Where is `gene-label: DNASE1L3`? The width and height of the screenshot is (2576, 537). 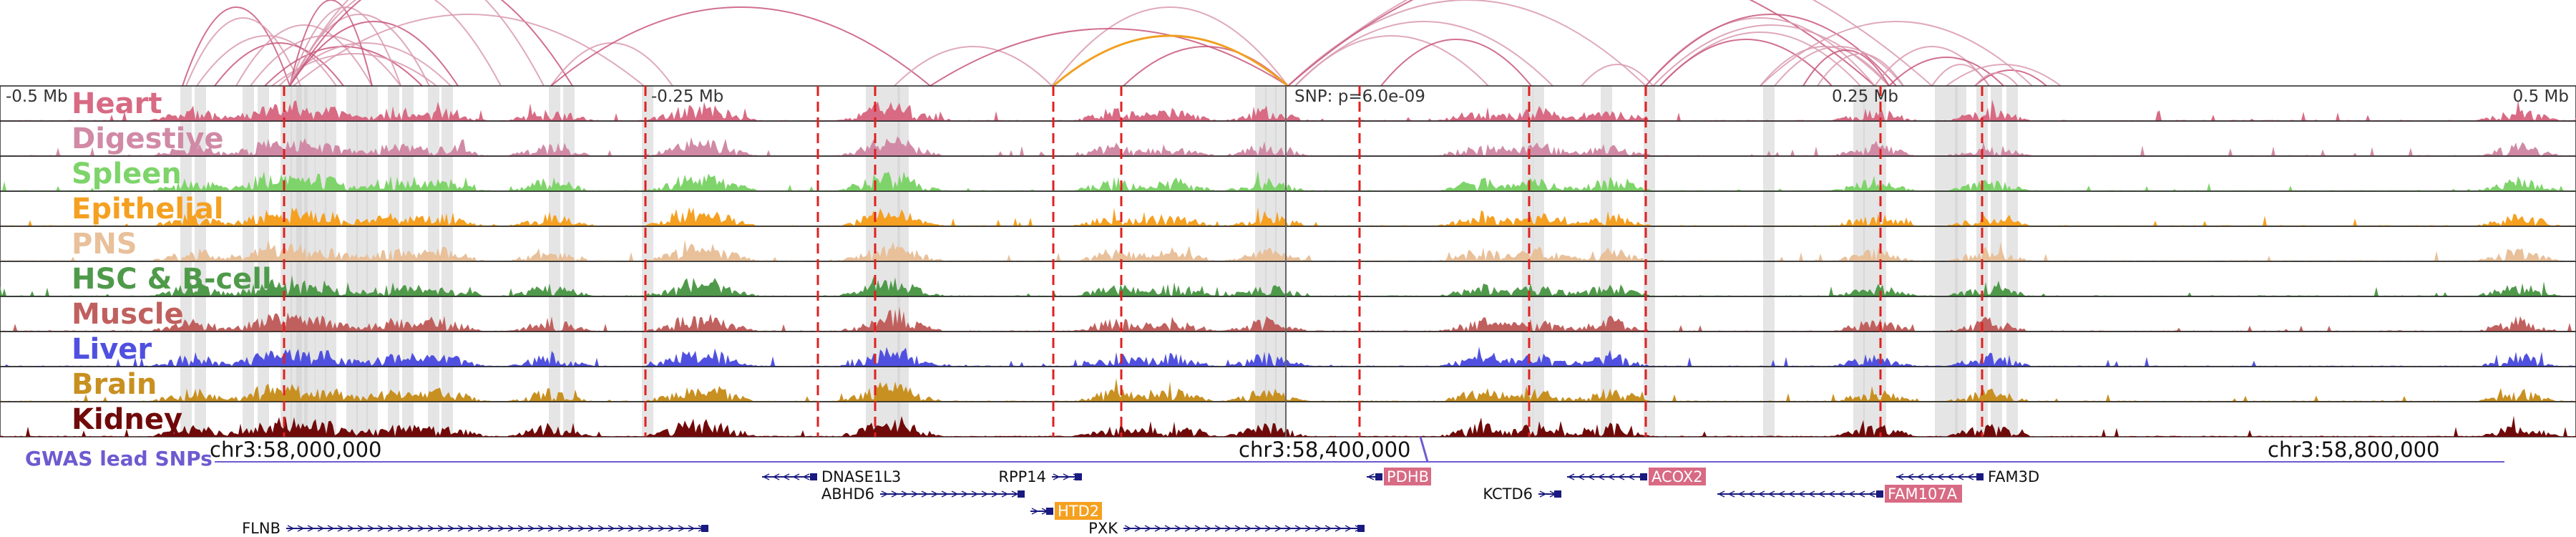 gene-label: DNASE1L3 is located at coordinates (861, 476).